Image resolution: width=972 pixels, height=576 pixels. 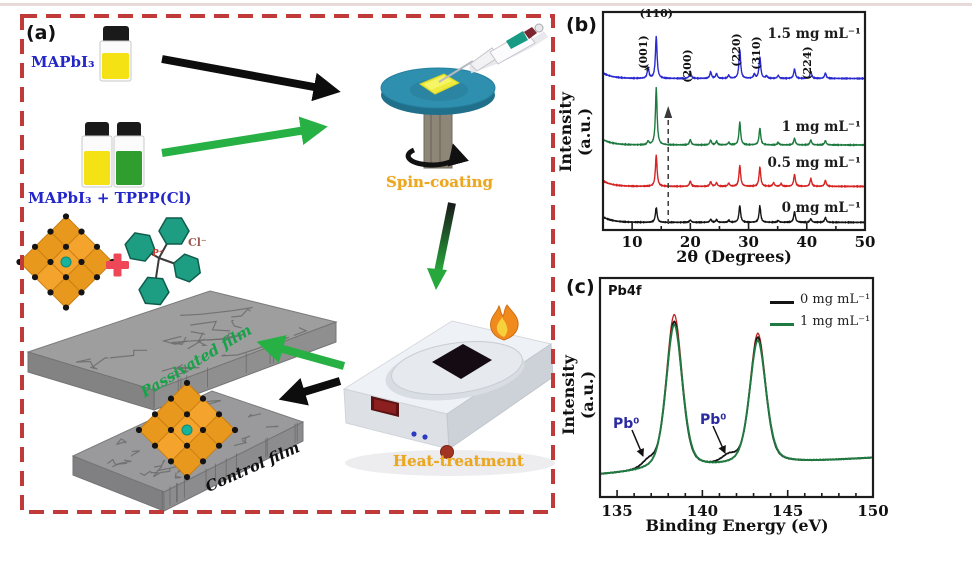 I want to click on xrd-series-label-0: 1.5 mg mL⁻¹, so click(x=813, y=34).